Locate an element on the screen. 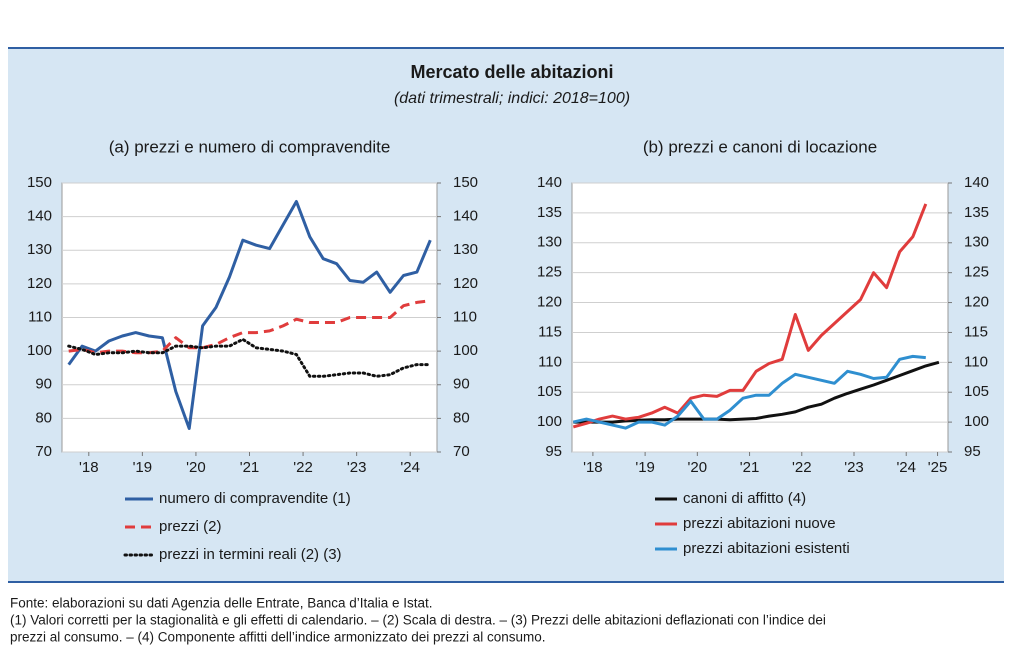 The image size is (1024, 665). y2-tick-label: 135 is located at coordinates (976, 212).